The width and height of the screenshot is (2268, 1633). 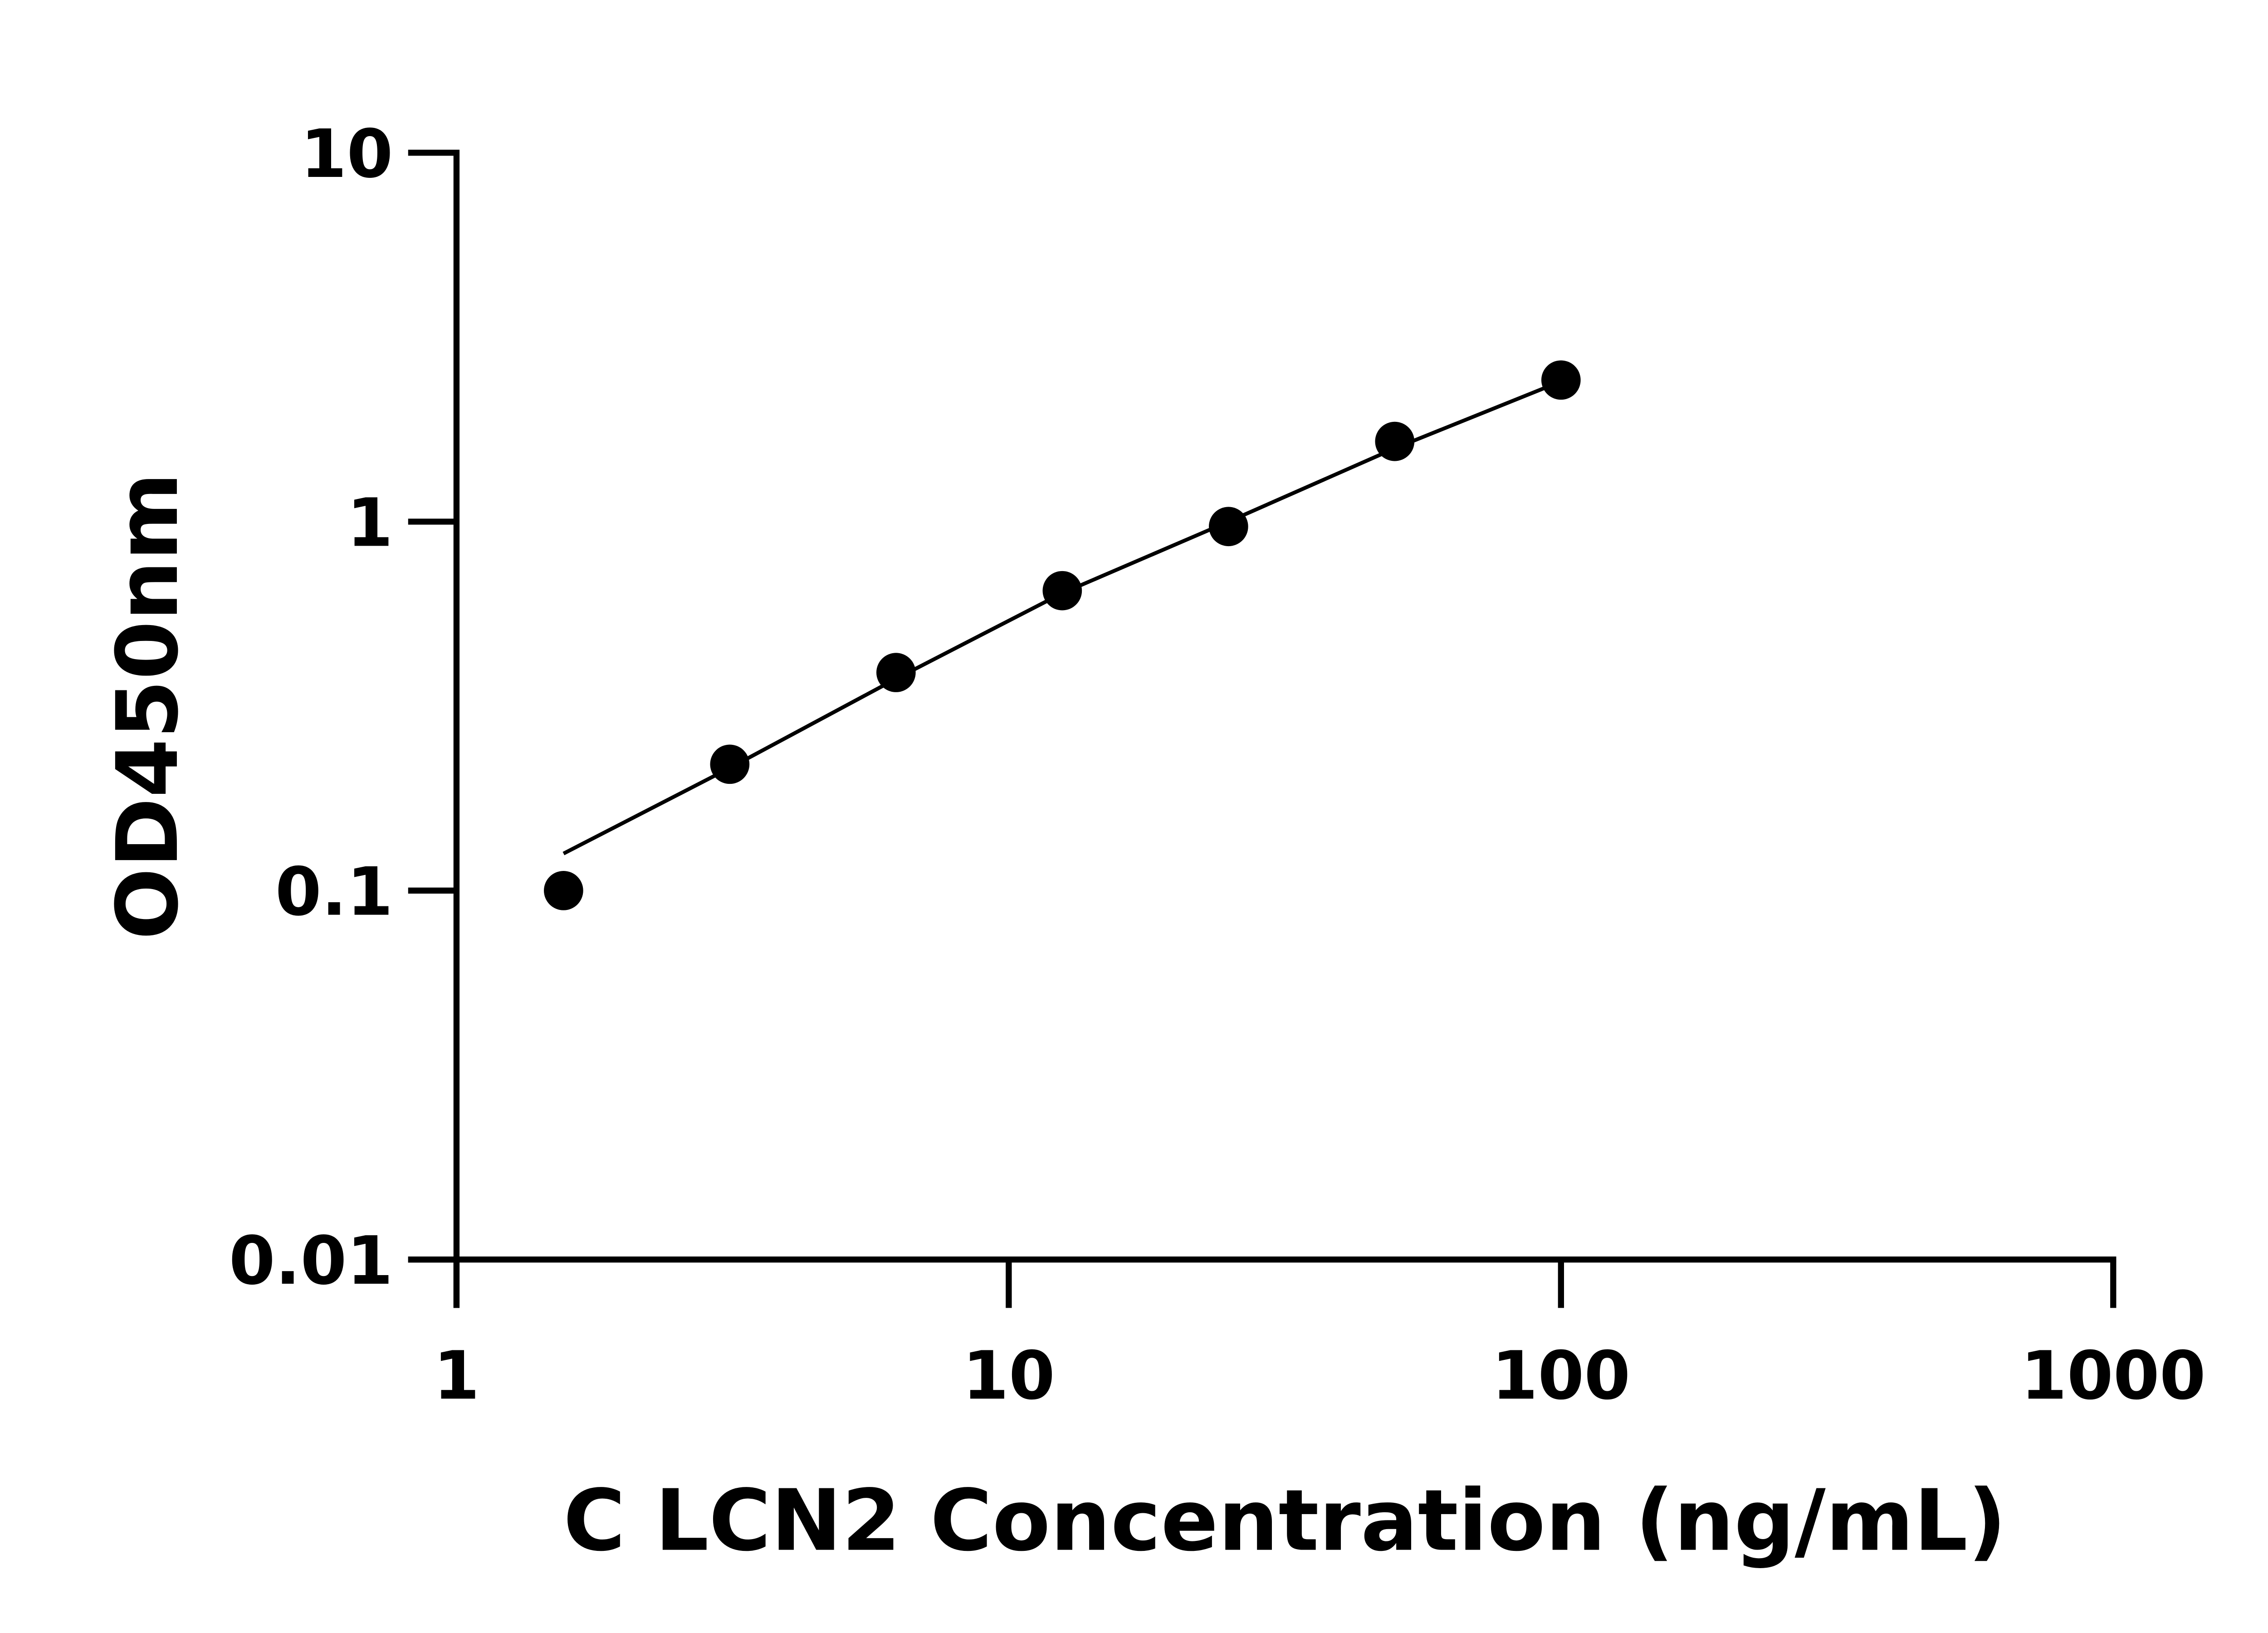 What do you see at coordinates (334, 892) in the screenshot?
I see `y-tick-label: 0.1` at bounding box center [334, 892].